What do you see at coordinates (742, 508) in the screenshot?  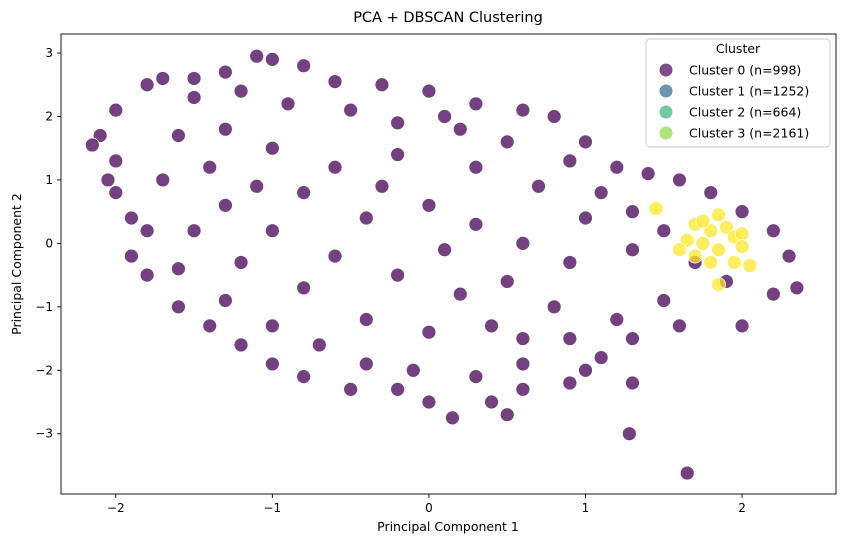 I see `x-tick-label: 2` at bounding box center [742, 508].